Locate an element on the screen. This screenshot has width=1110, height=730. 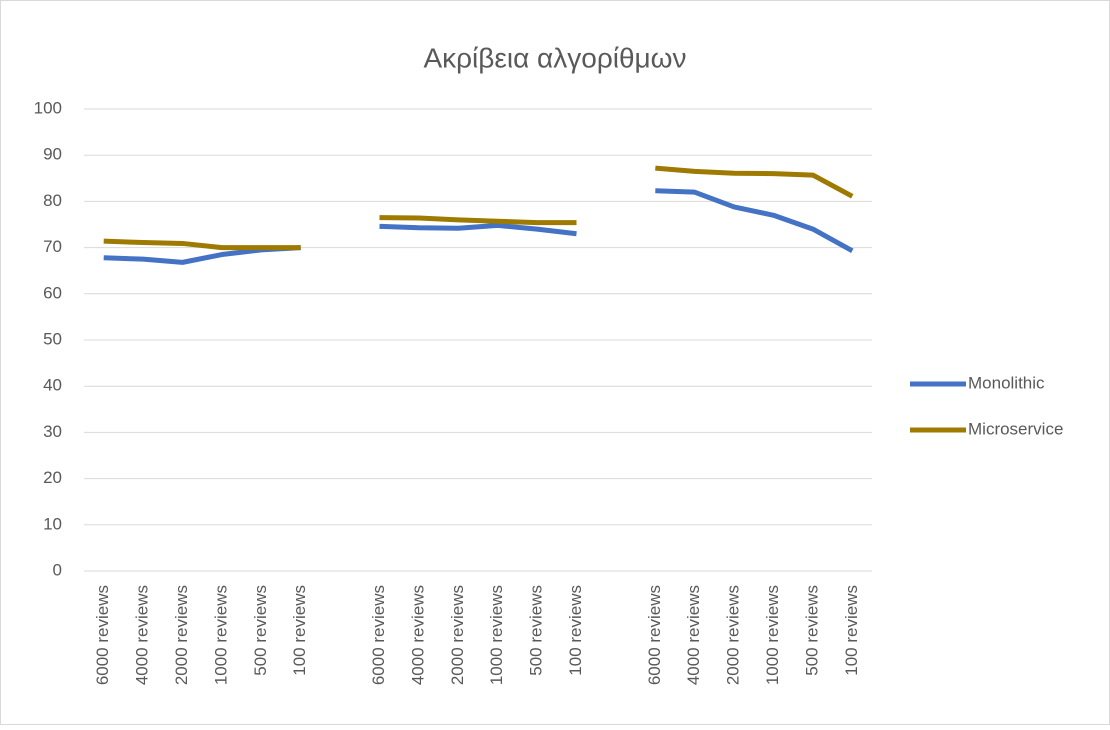
y-tick-label: 80 is located at coordinates (52, 200).